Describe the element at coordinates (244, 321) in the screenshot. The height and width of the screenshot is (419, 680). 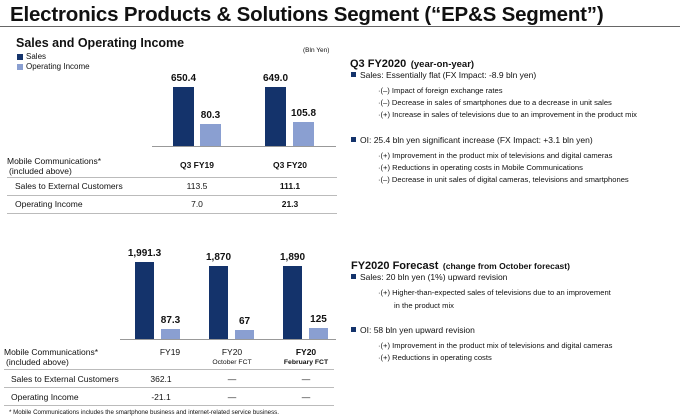
I see `value-label: 67` at that location.